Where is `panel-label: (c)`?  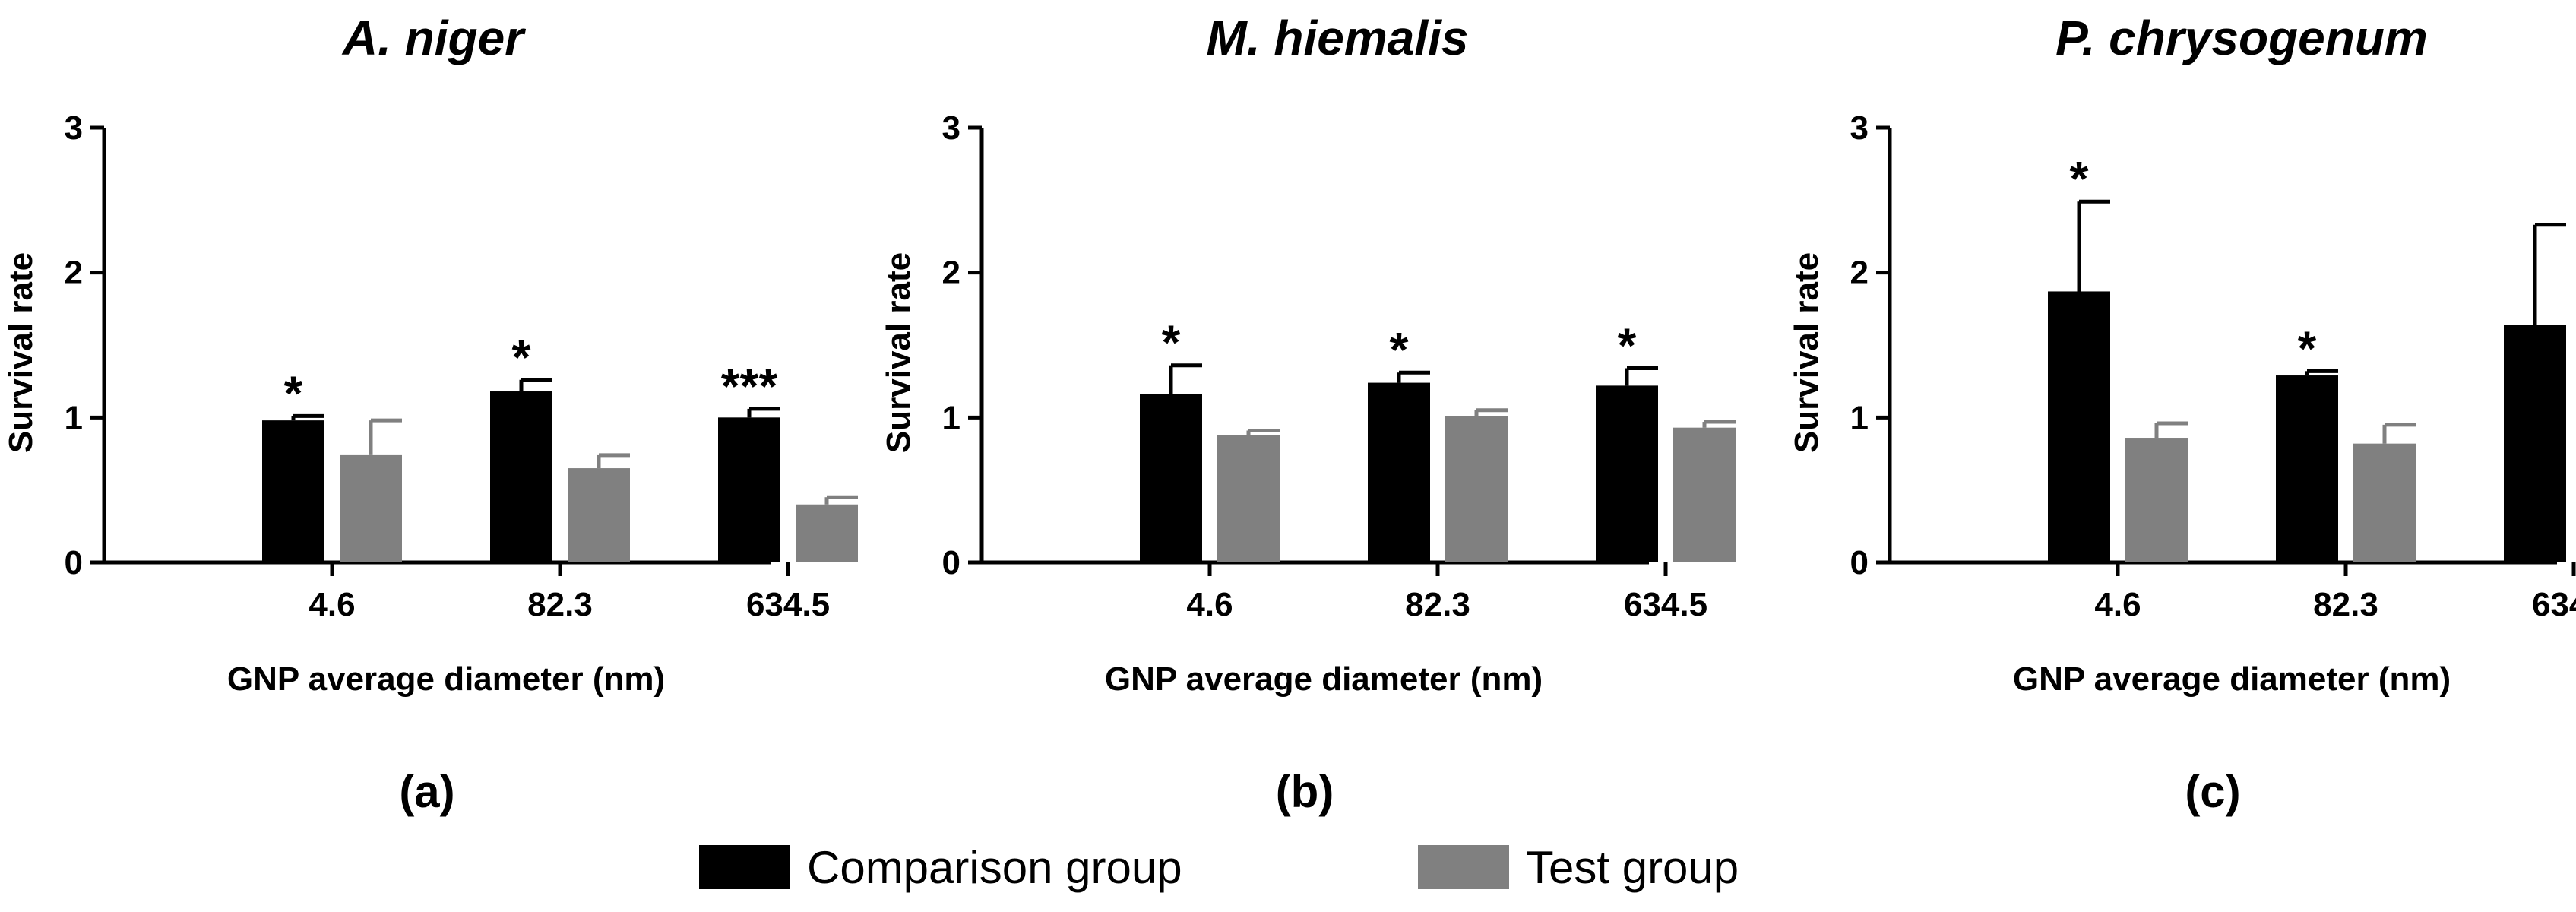 panel-label: (c) is located at coordinates (2212, 792).